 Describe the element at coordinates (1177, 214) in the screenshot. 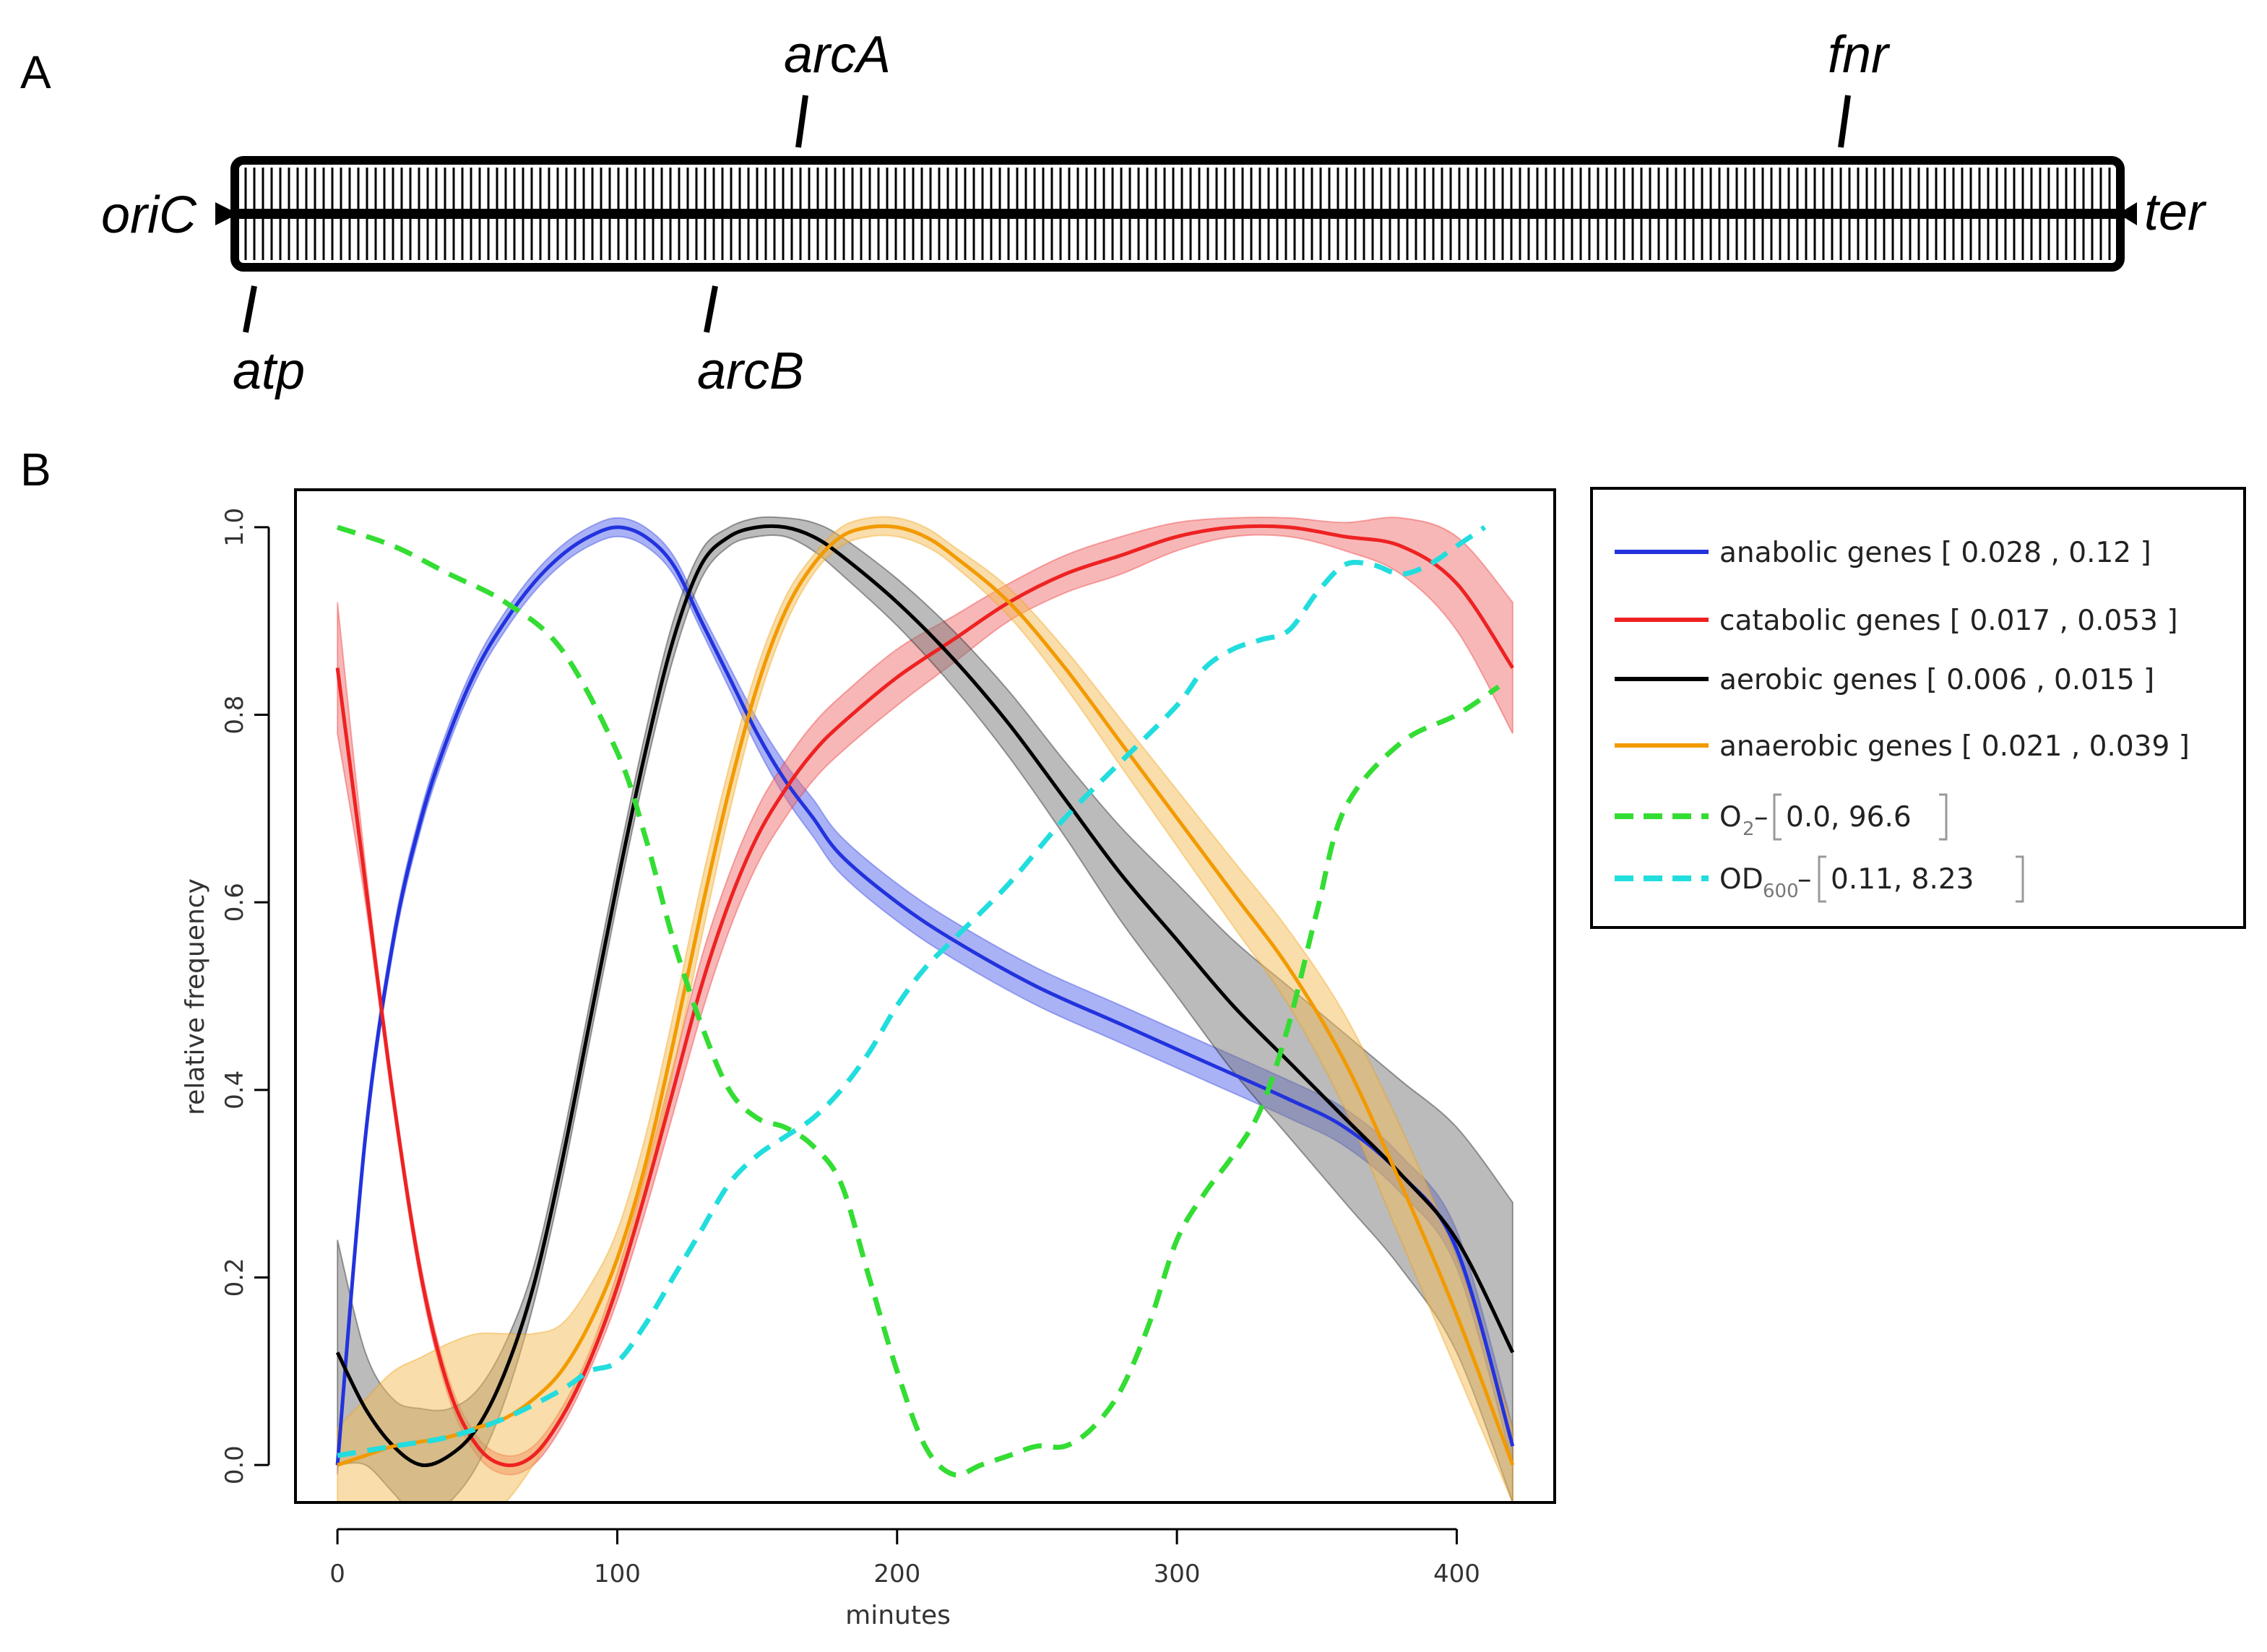

I see `chromosome-hatching` at that location.